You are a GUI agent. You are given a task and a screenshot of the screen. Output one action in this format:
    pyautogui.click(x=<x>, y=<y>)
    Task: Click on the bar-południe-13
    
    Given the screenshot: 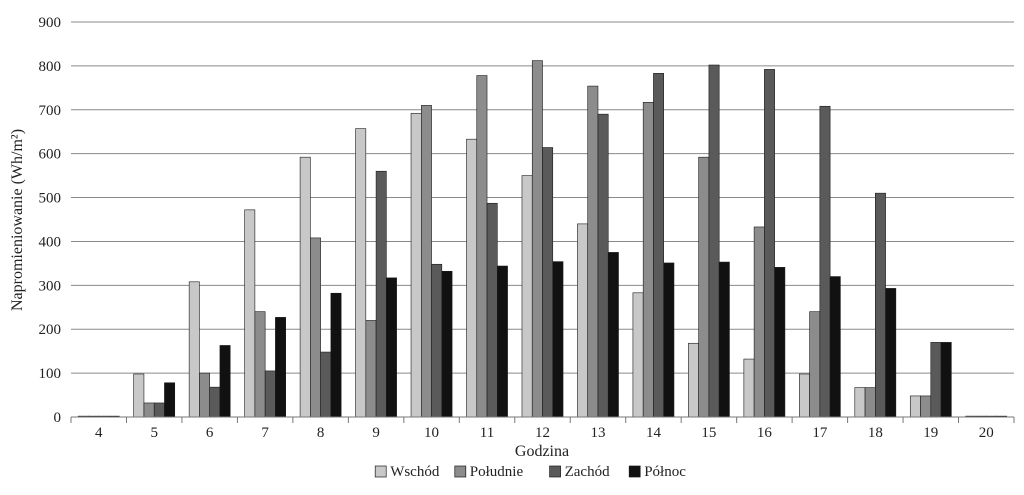 What is the action you would take?
    pyautogui.click(x=593, y=251)
    